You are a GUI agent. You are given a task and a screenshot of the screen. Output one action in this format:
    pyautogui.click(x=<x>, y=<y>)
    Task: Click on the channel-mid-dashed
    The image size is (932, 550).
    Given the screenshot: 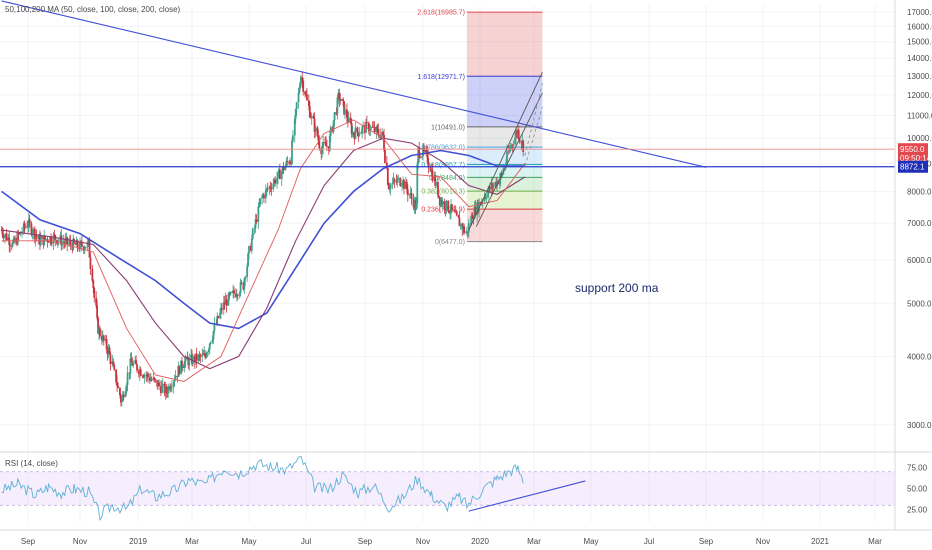 What is the action you would take?
    pyautogui.click(x=533, y=119)
    